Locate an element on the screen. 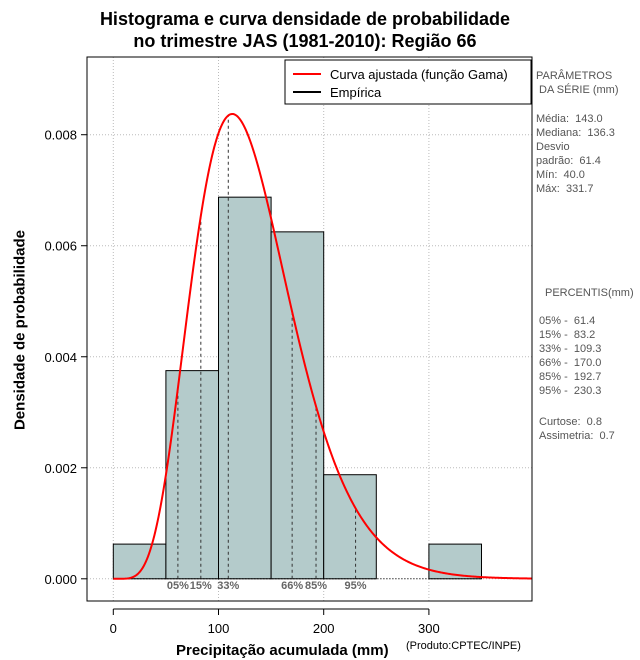 The height and width of the screenshot is (660, 640). percentile-label: 15% is located at coordinates (201, 586).